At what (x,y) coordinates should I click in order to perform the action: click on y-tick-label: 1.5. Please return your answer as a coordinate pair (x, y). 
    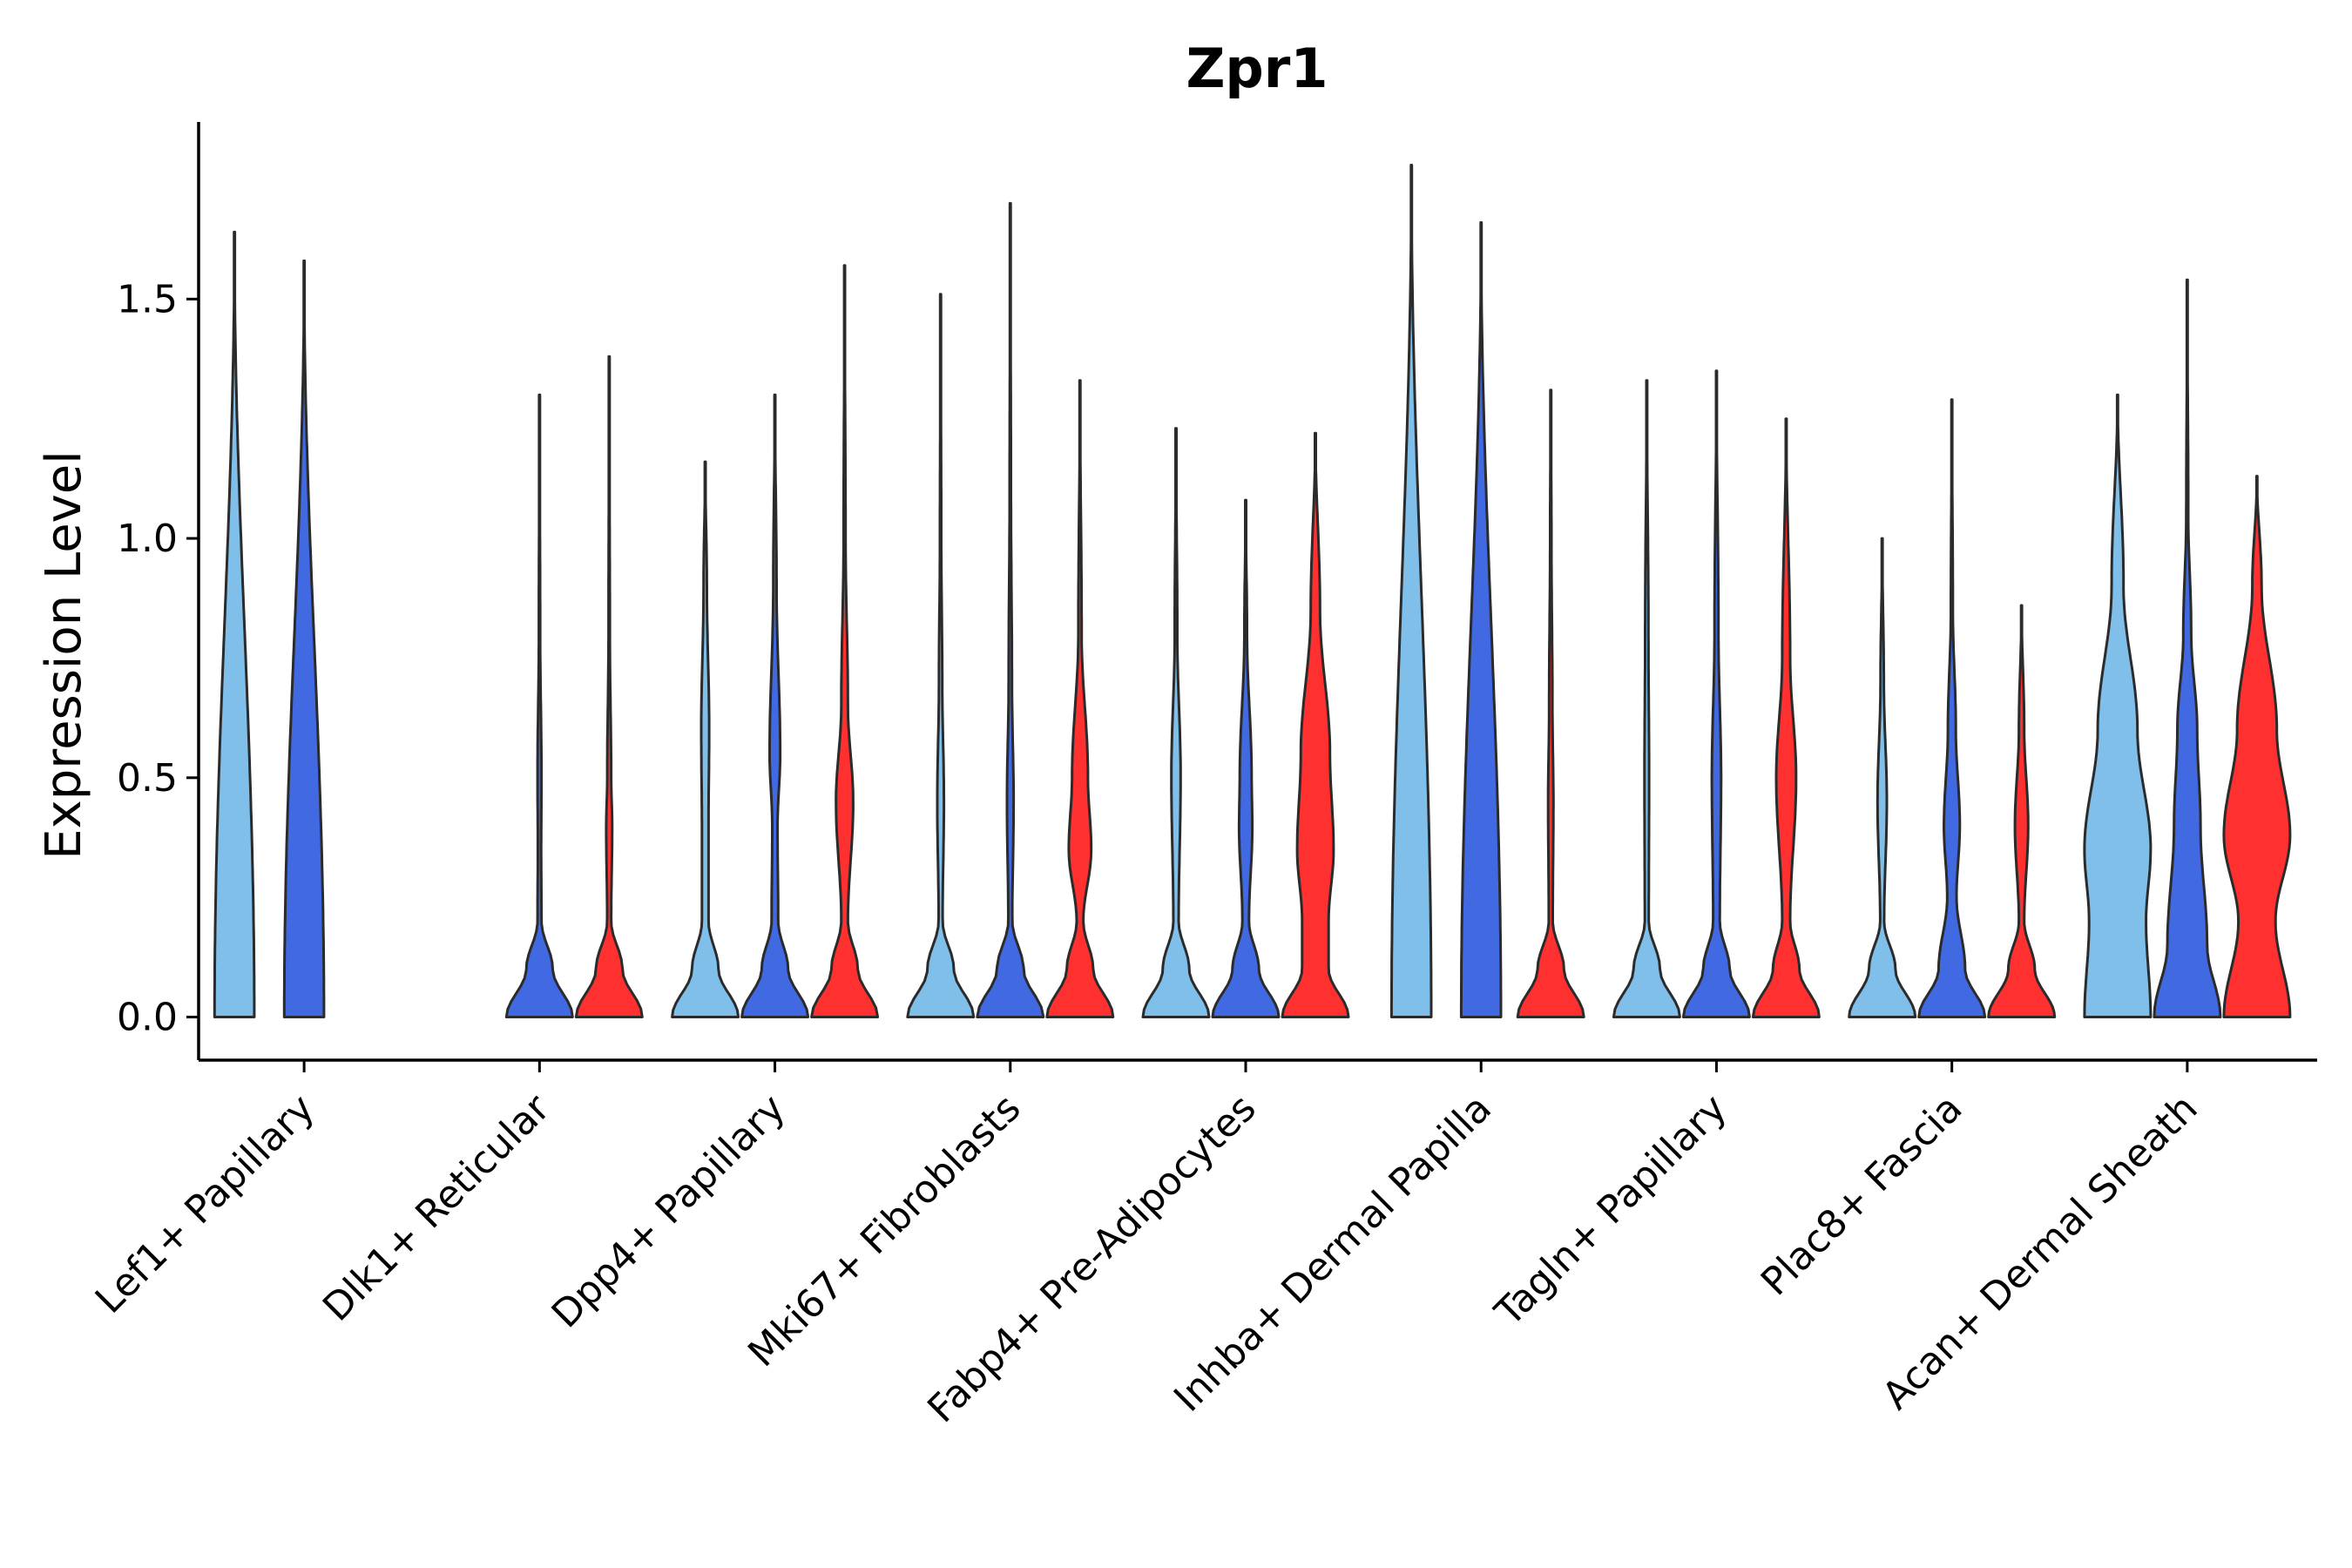
    Looking at the image, I should click on (147, 299).